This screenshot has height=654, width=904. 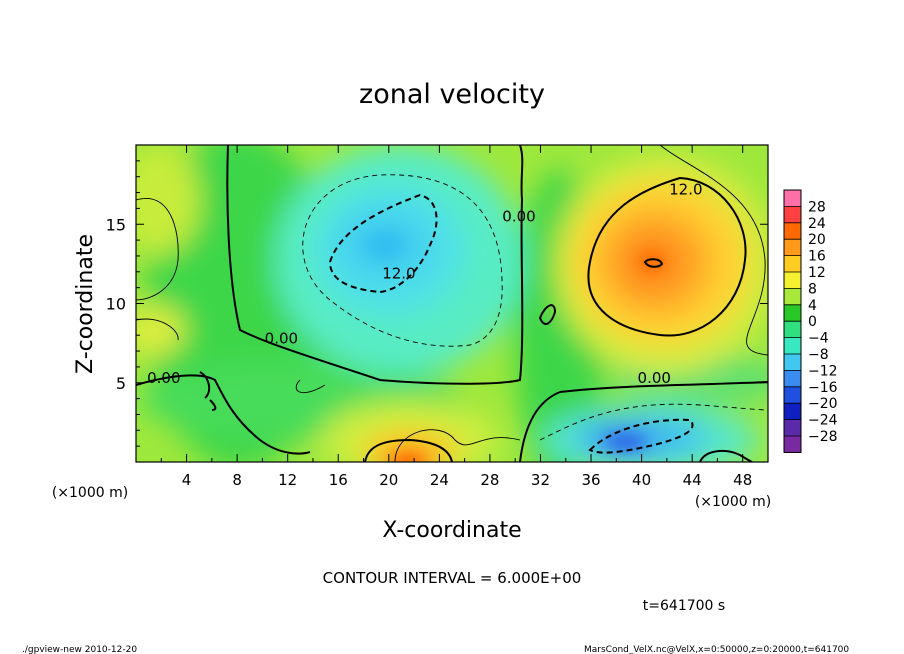 I want to click on x-tick-label: 8, so click(x=237, y=480).